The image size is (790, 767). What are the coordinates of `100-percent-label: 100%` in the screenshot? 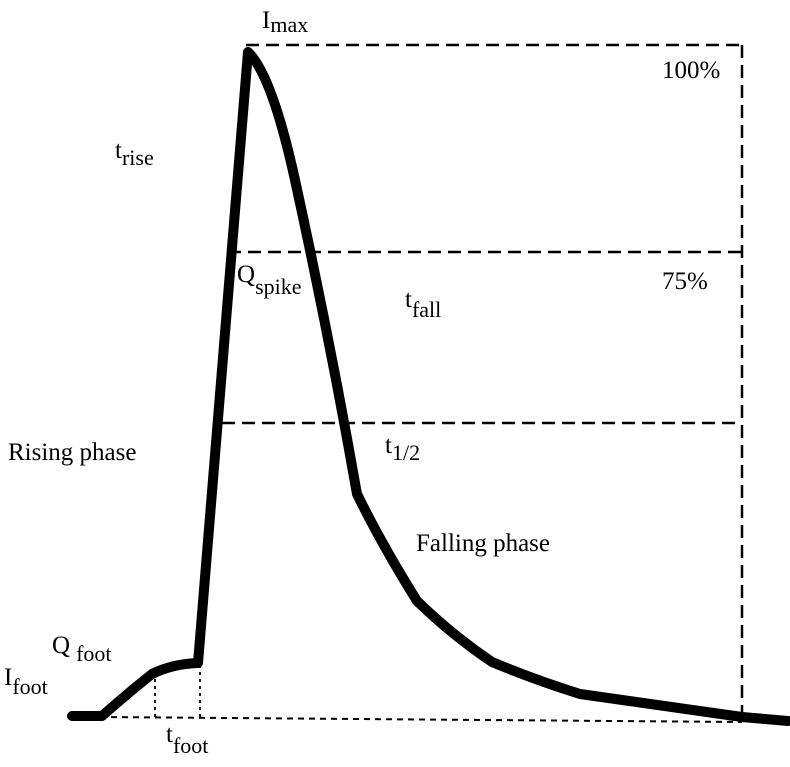 It's located at (691, 70).